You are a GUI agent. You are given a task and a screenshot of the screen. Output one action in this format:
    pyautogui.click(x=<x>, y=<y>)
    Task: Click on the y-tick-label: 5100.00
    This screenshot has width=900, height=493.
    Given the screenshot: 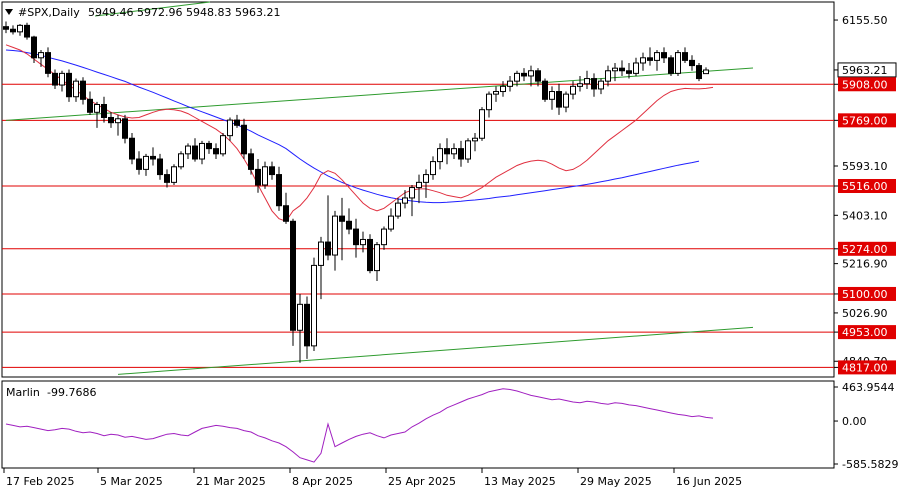 What is the action you would take?
    pyautogui.click(x=865, y=294)
    